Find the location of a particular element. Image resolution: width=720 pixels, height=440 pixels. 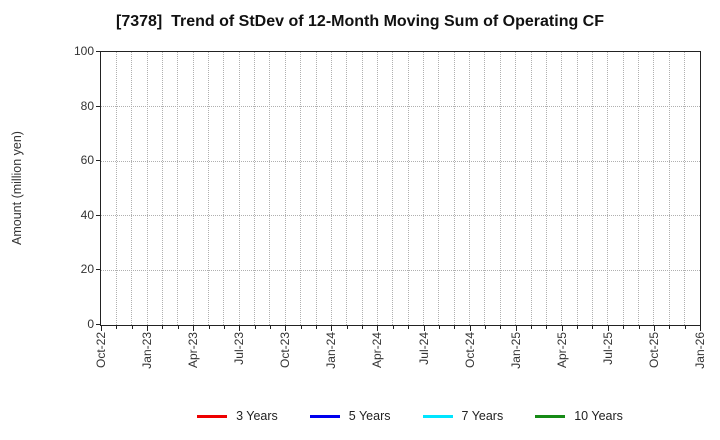

y-axis-label: Amount (million yen) is located at coordinates (17, 188).